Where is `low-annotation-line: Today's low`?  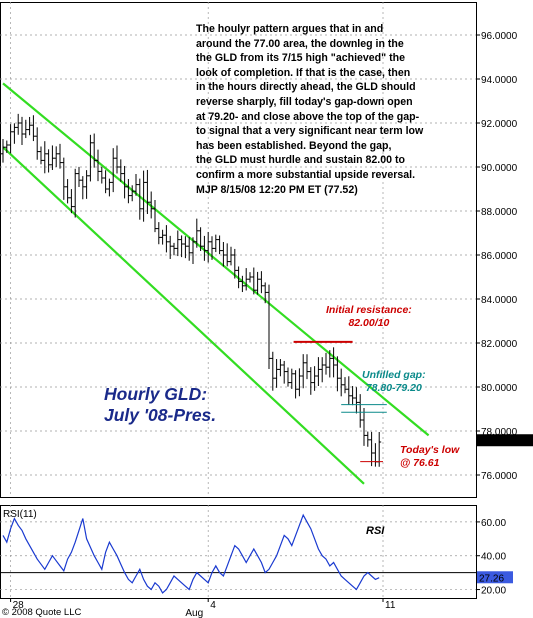 low-annotation-line: Today's low is located at coordinates (430, 450).